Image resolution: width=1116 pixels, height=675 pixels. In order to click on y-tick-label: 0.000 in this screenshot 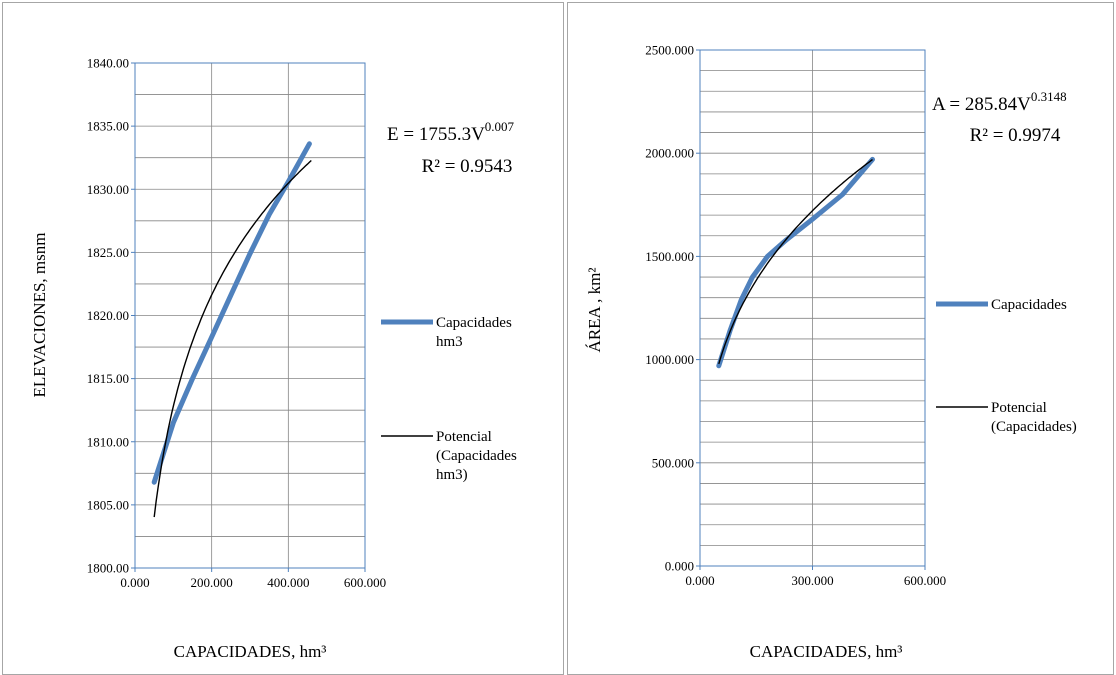, I will do `click(679, 566)`.